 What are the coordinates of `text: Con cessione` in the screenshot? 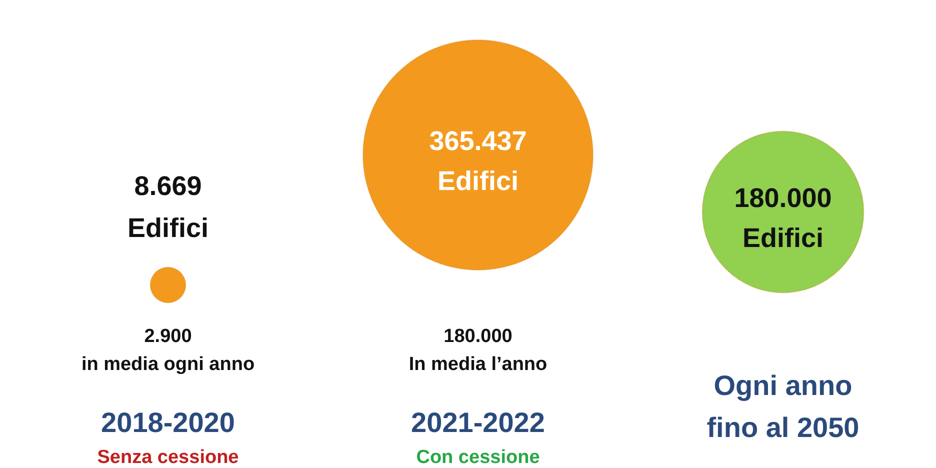 It's located at (478, 457).